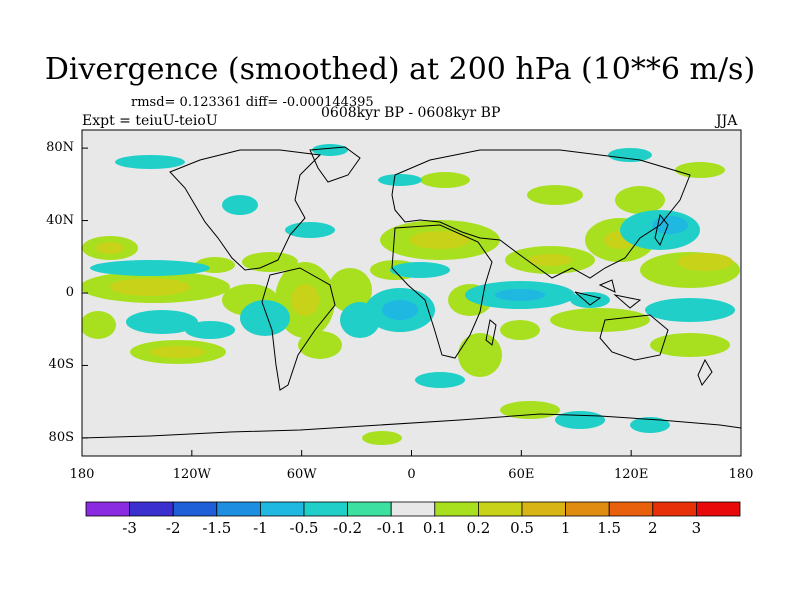  Describe the element at coordinates (661, 230) in the screenshot. I see `coast-japan` at that location.